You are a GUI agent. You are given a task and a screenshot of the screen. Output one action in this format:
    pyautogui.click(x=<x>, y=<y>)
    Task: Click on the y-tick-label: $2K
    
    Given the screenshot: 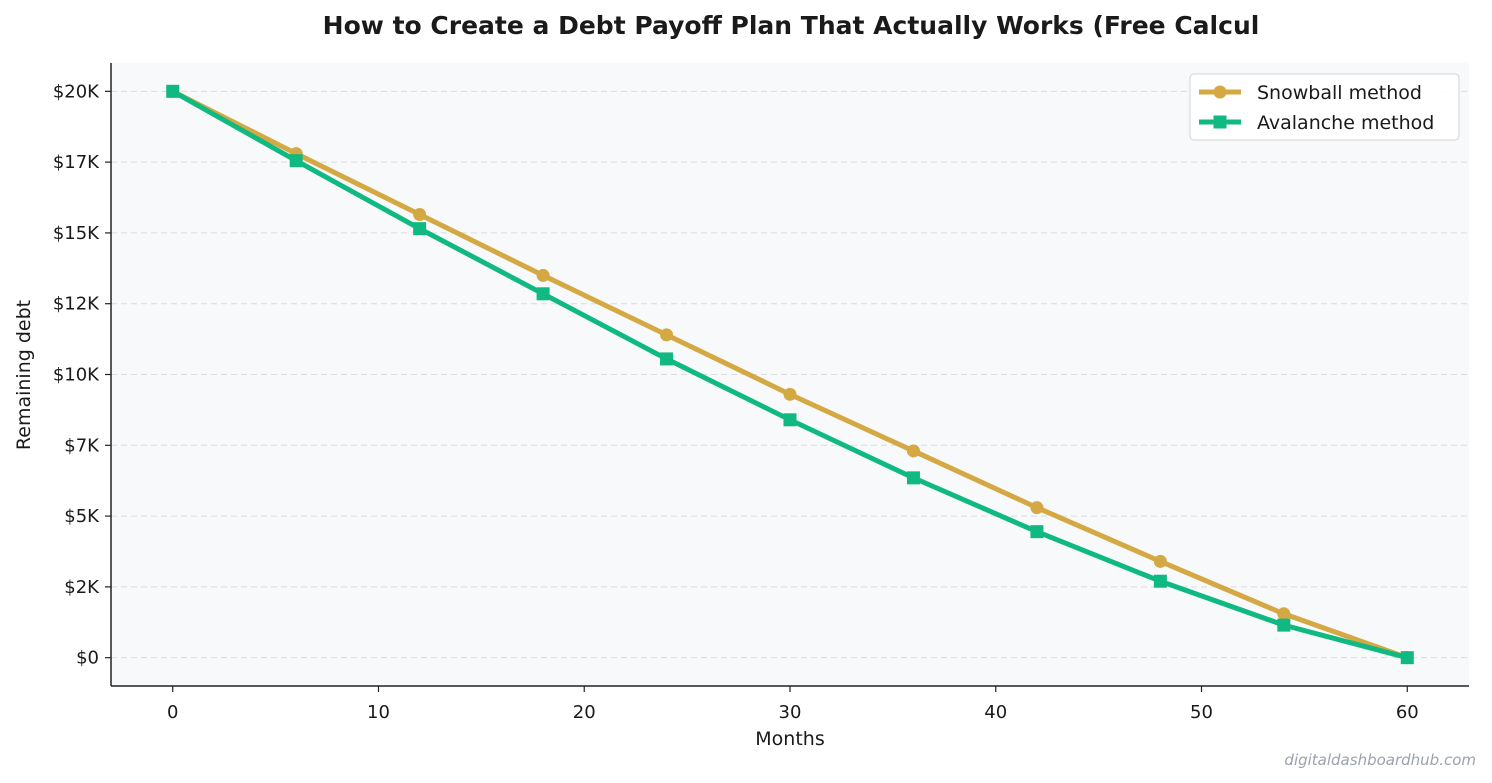 What is the action you would take?
    pyautogui.click(x=82, y=587)
    